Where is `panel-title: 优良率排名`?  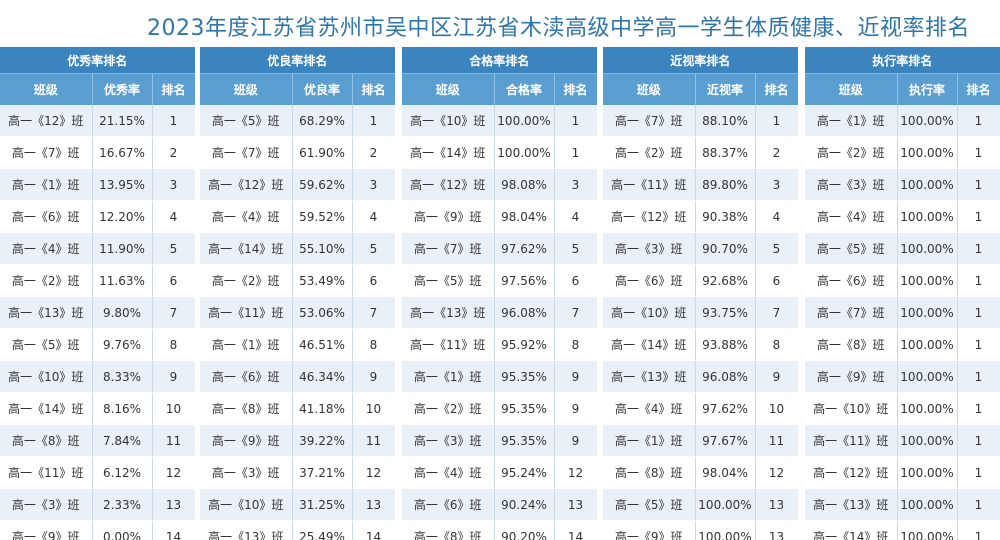 panel-title: 优良率排名 is located at coordinates (297, 60).